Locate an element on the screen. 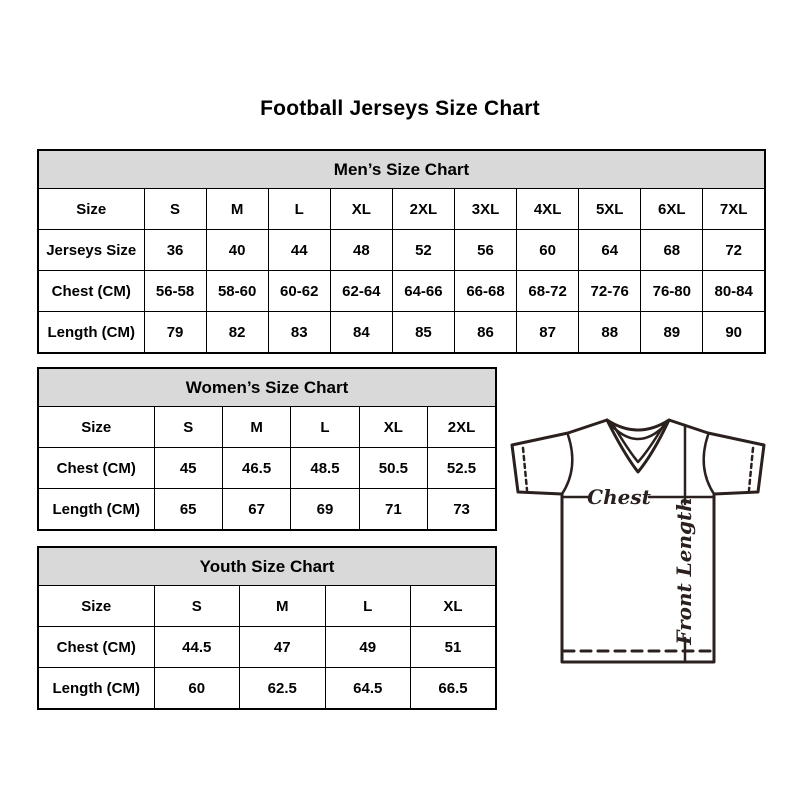 The height and width of the screenshot is (800, 800). jersey-outline is located at coordinates (638, 541).